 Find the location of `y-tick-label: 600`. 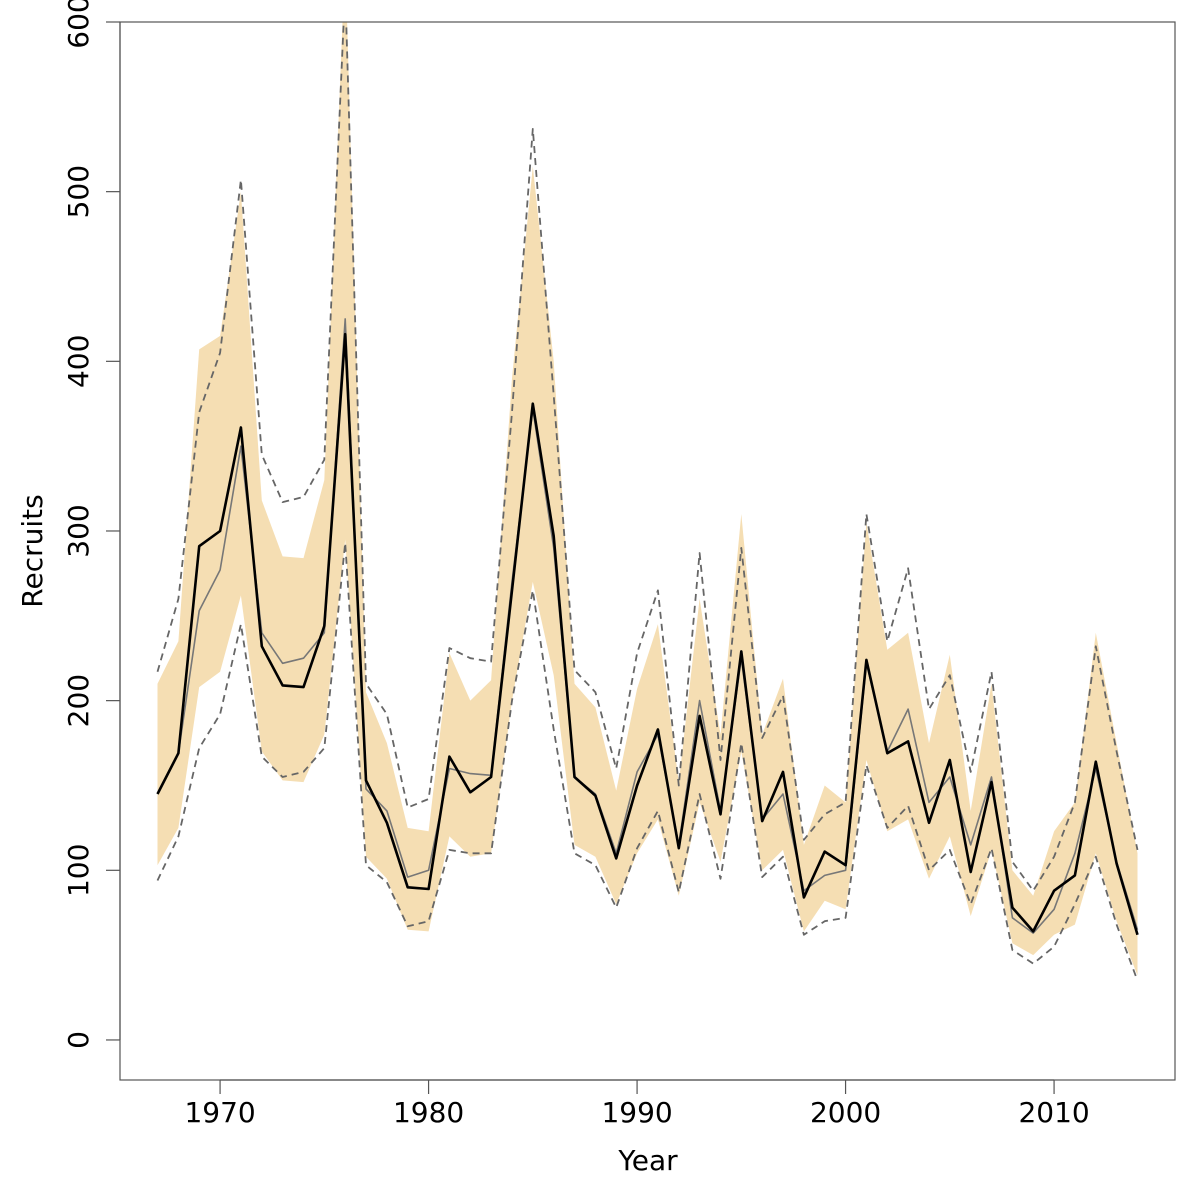

y-tick-label: 600 is located at coordinates (78, 24).